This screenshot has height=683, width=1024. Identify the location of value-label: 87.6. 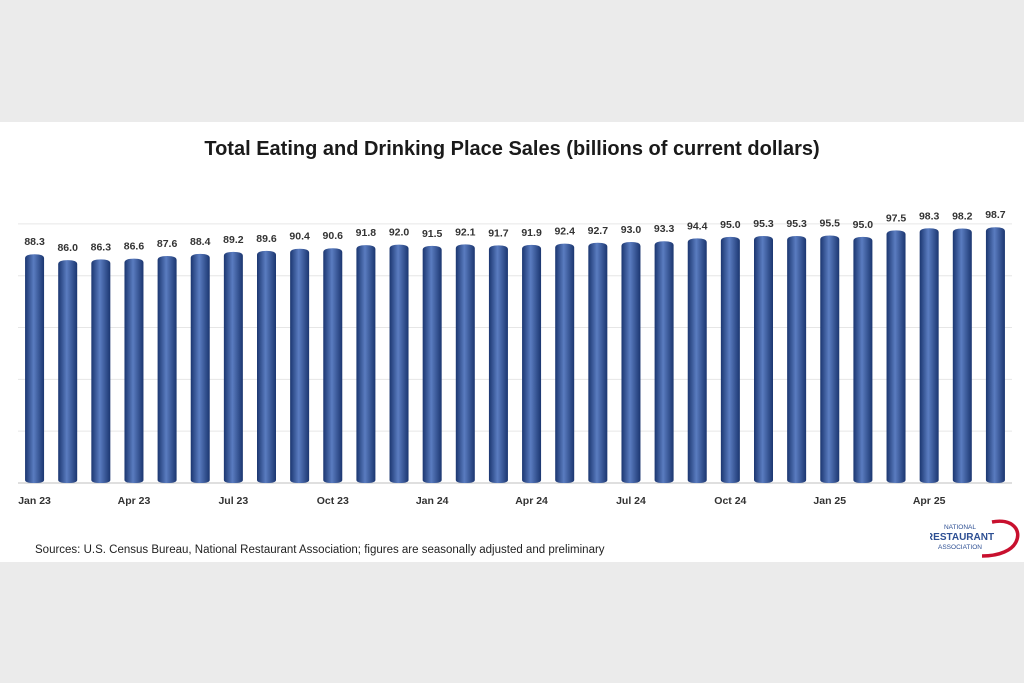
(167, 244).